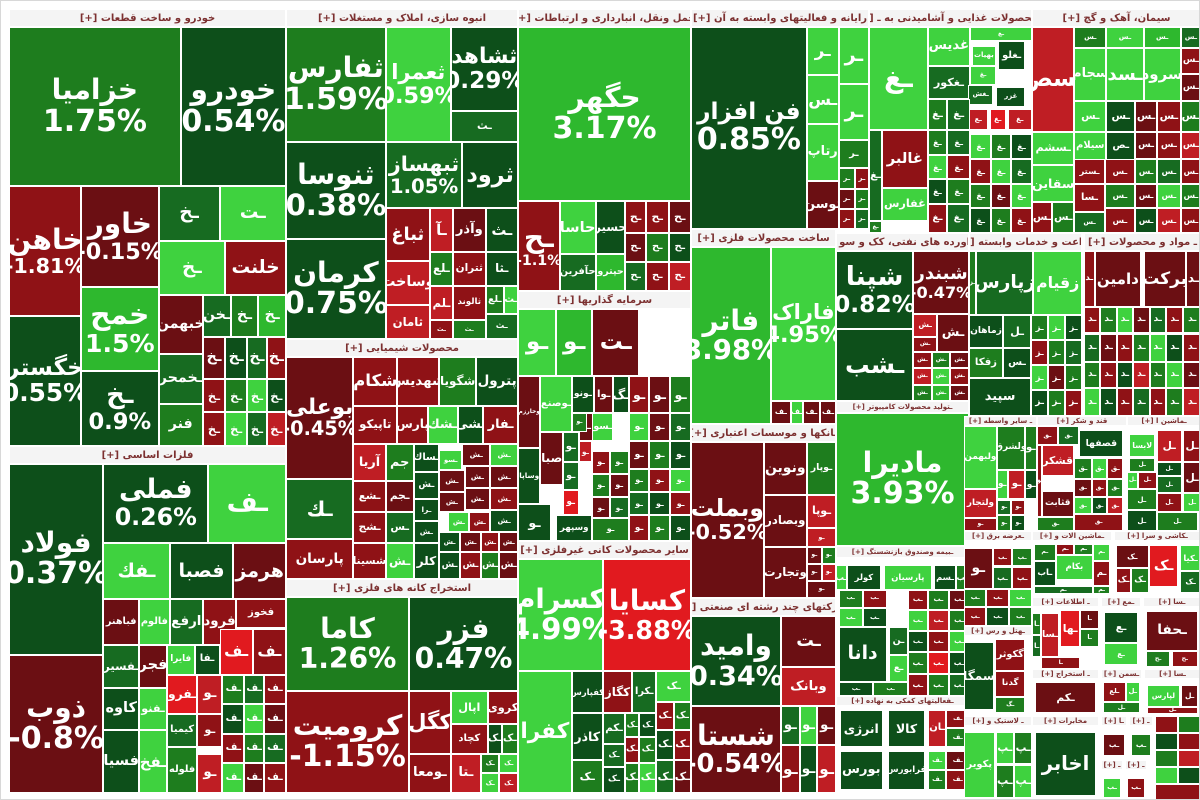  Describe the element at coordinates (998, 631) in the screenshot. I see `sector-header: ـهتل و رس [+]` at that location.